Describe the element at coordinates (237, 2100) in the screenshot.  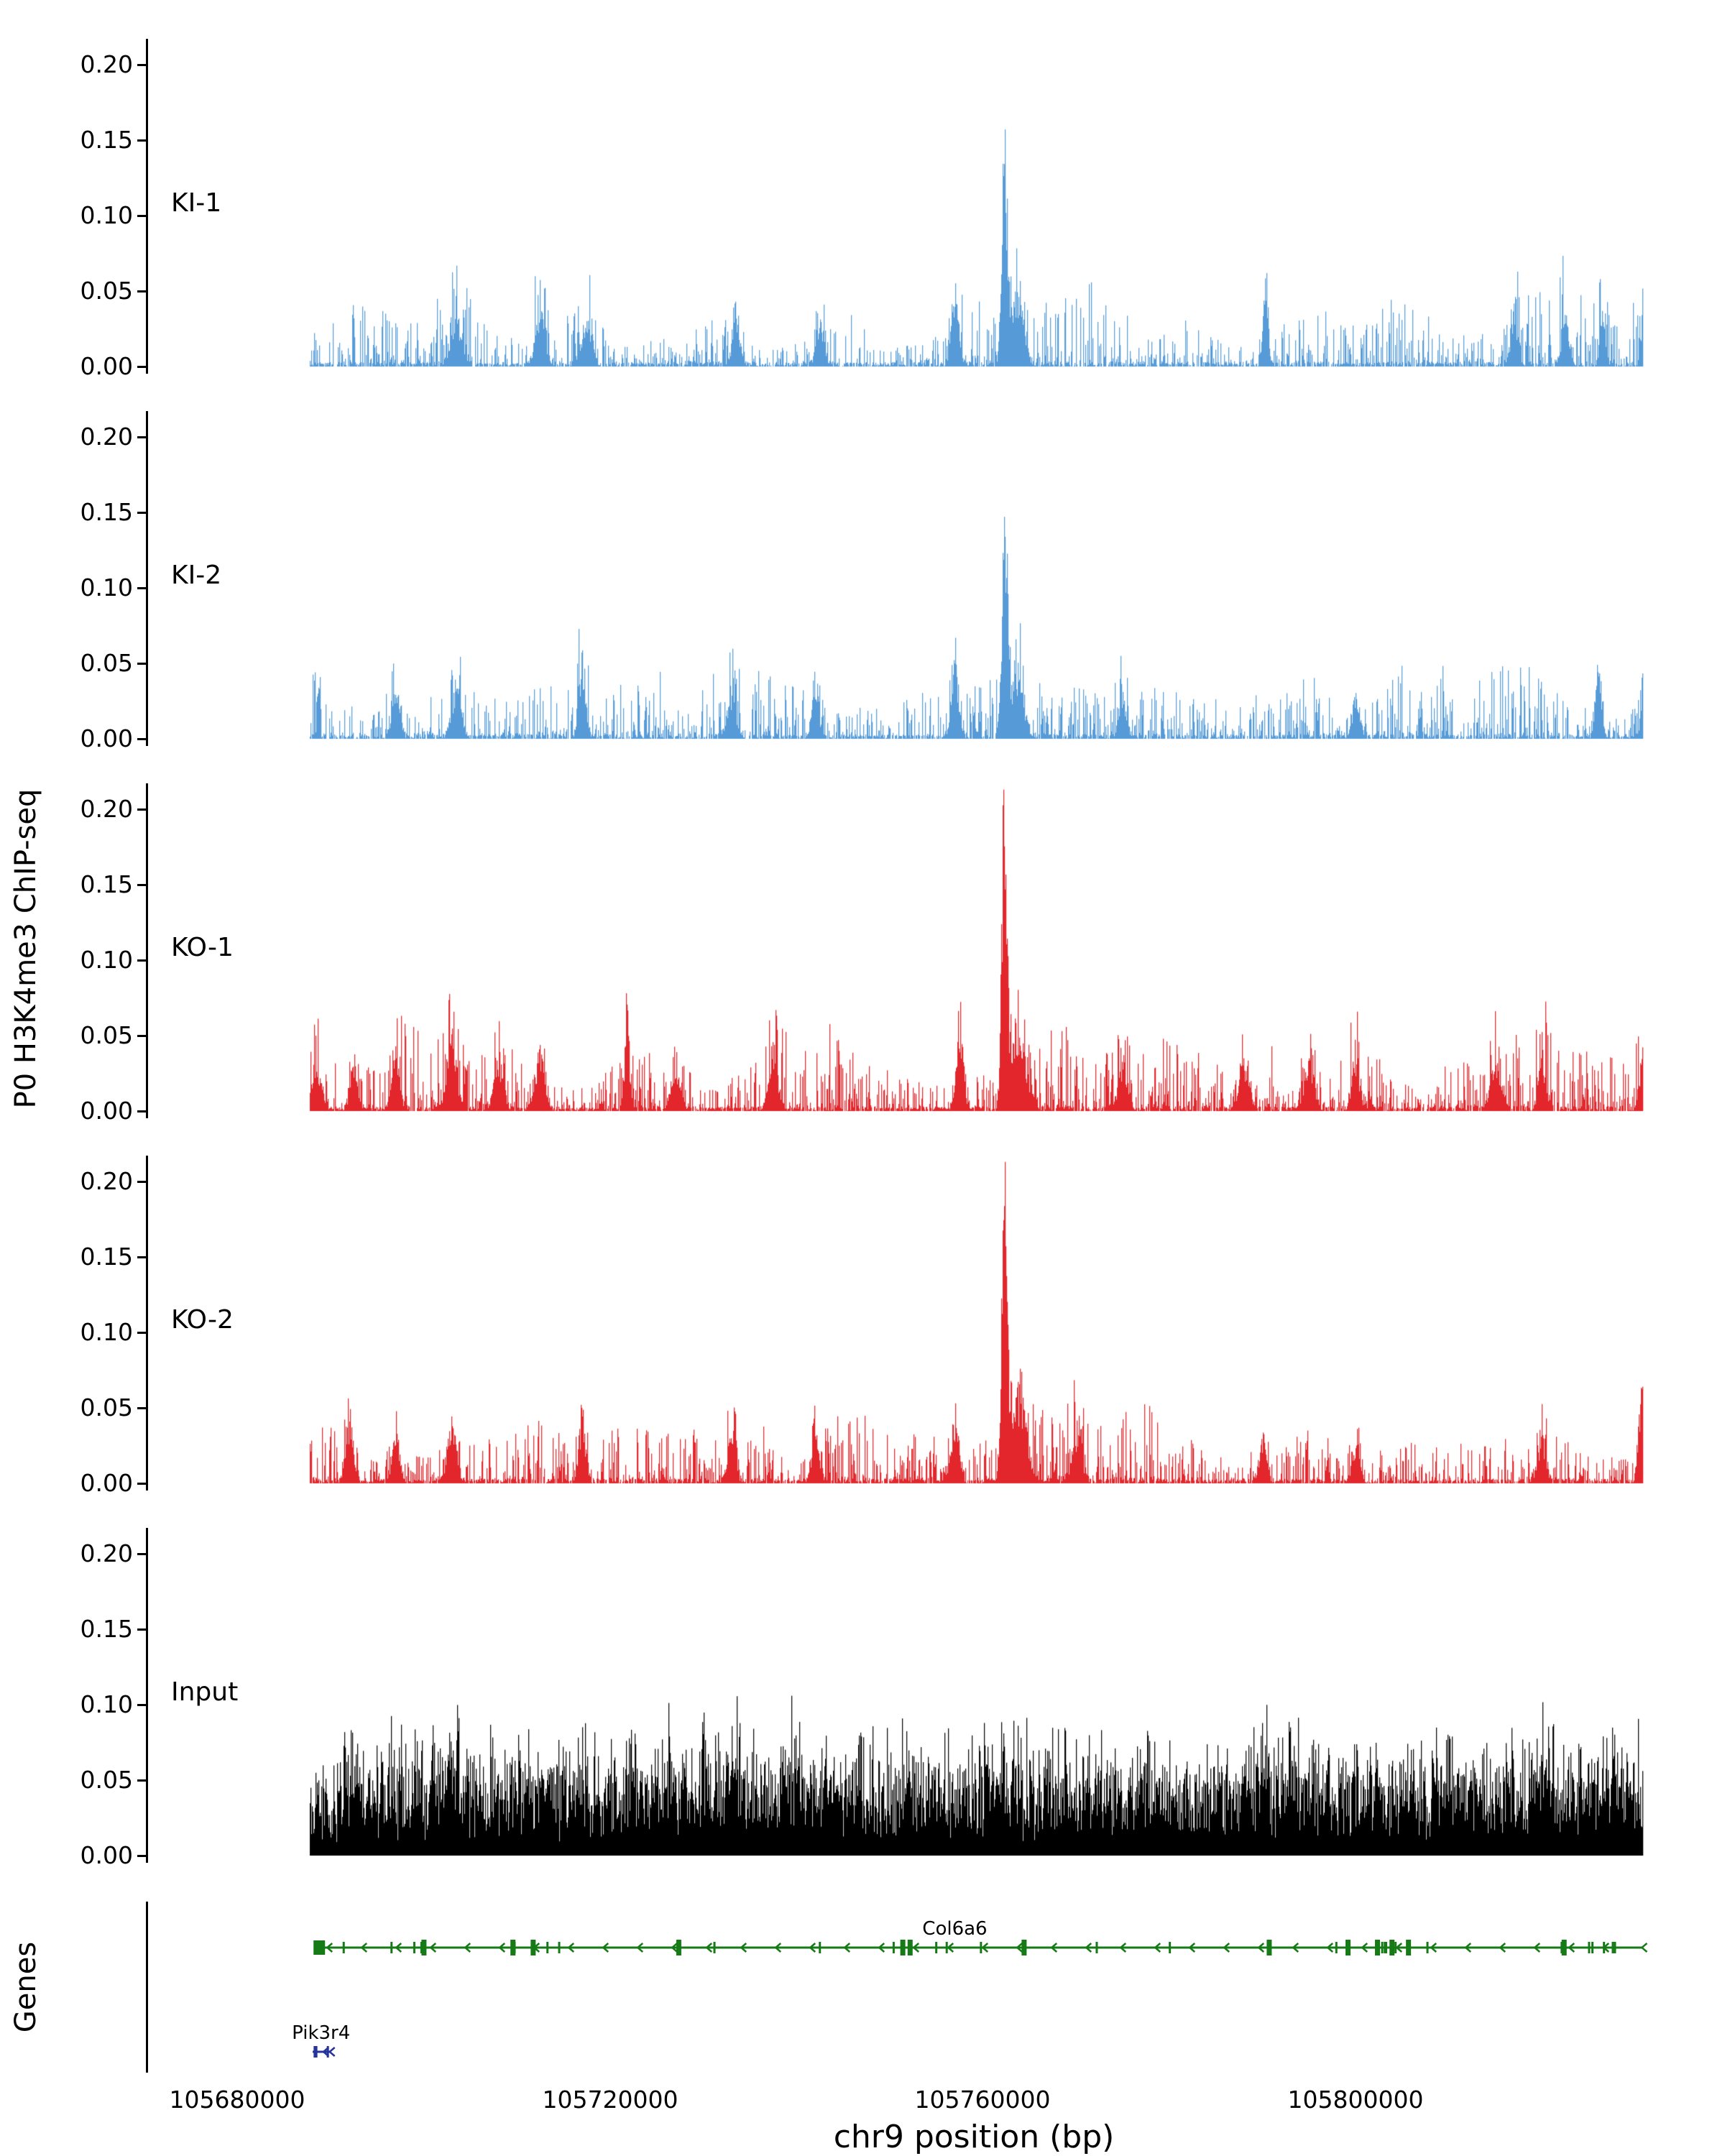
I see `x-tick-label-1: 105680000` at that location.